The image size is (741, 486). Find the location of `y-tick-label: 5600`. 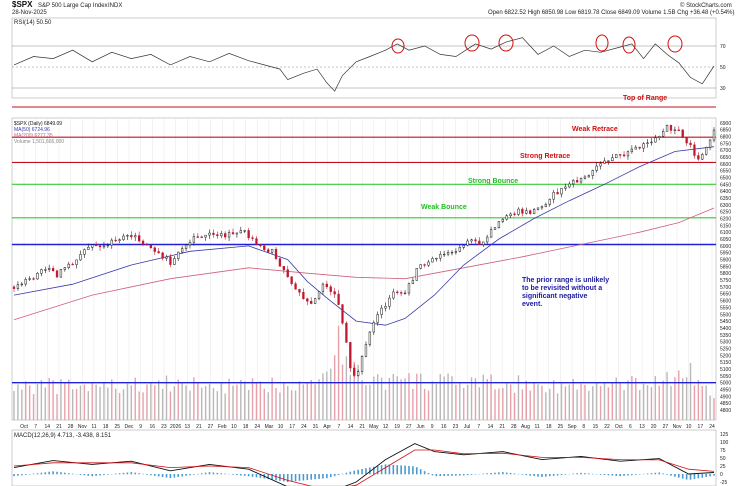

y-tick-label: 5600 is located at coordinates (725, 302).